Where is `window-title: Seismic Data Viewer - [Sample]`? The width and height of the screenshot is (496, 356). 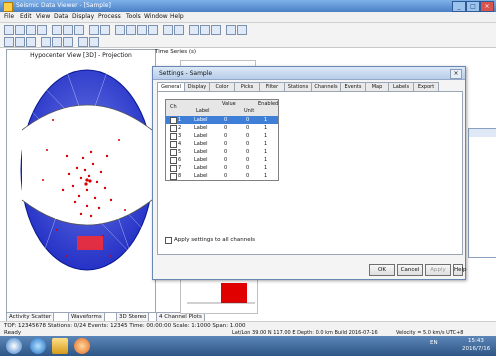 window-title: Seismic Data Viewer - [Sample] is located at coordinates (63, 5).